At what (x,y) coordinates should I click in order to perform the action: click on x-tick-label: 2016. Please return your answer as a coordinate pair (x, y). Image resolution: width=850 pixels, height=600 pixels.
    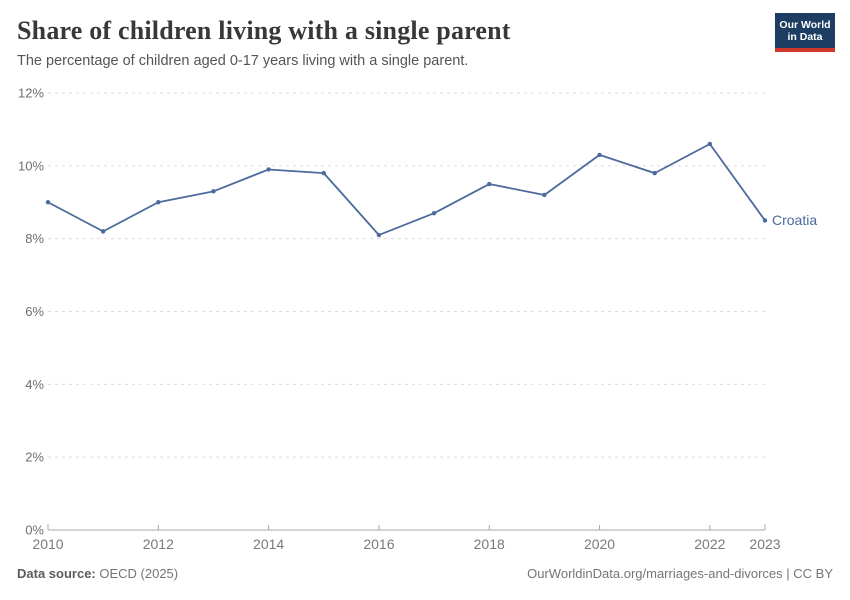
    Looking at the image, I should click on (378, 544).